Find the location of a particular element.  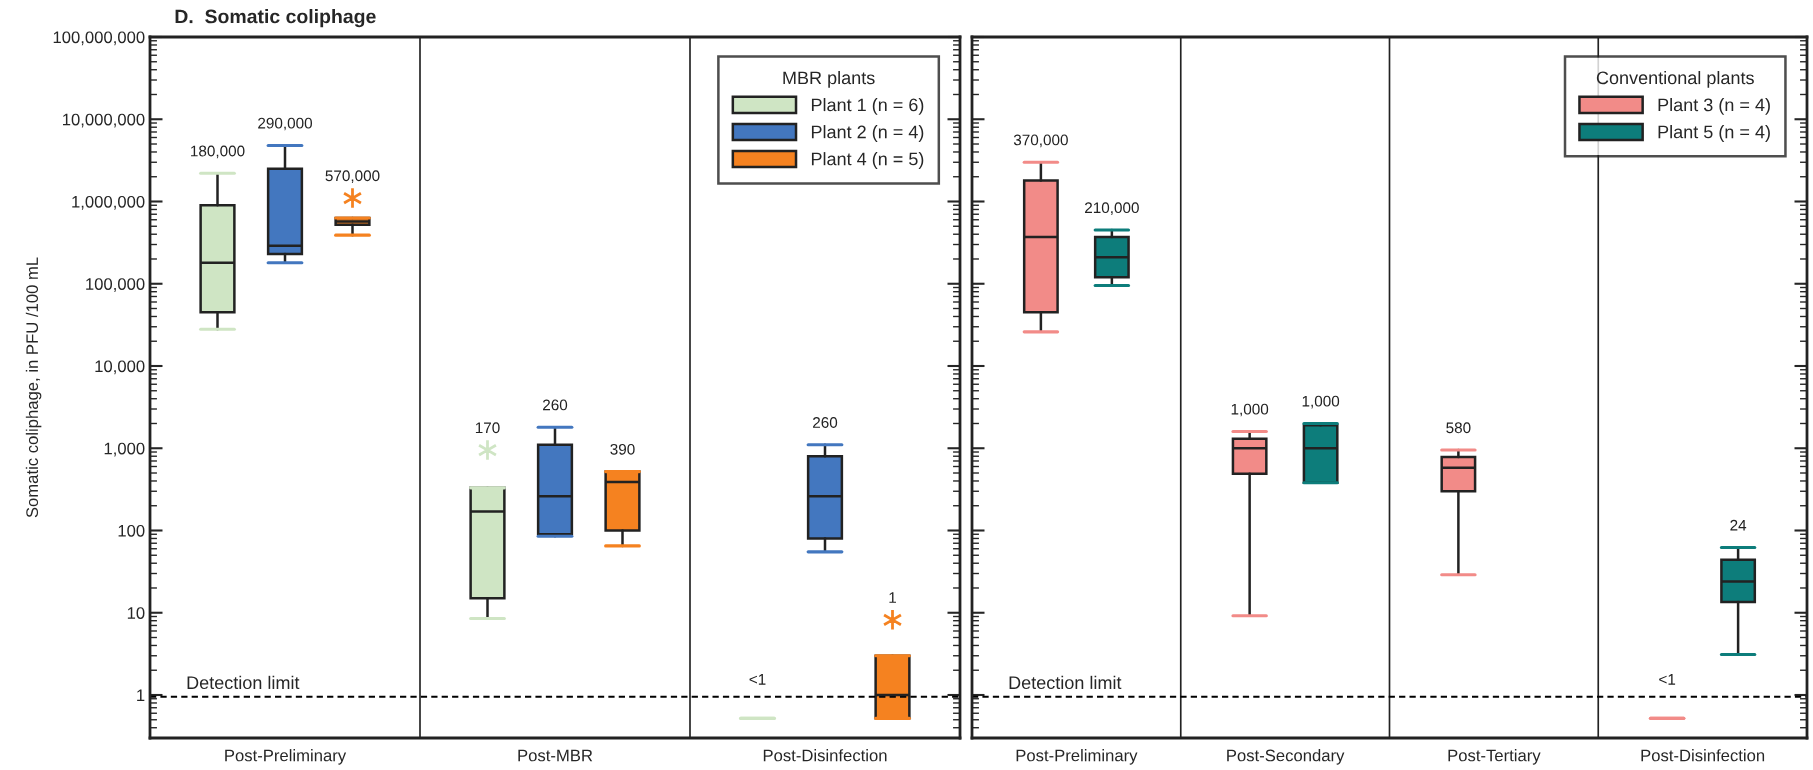

legend-label: Plant 5 (n = 4) is located at coordinates (1714, 133).